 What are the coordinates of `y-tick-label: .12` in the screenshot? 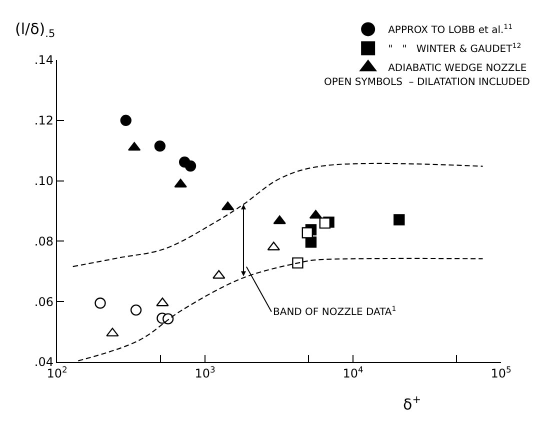 It's located at (44, 121).